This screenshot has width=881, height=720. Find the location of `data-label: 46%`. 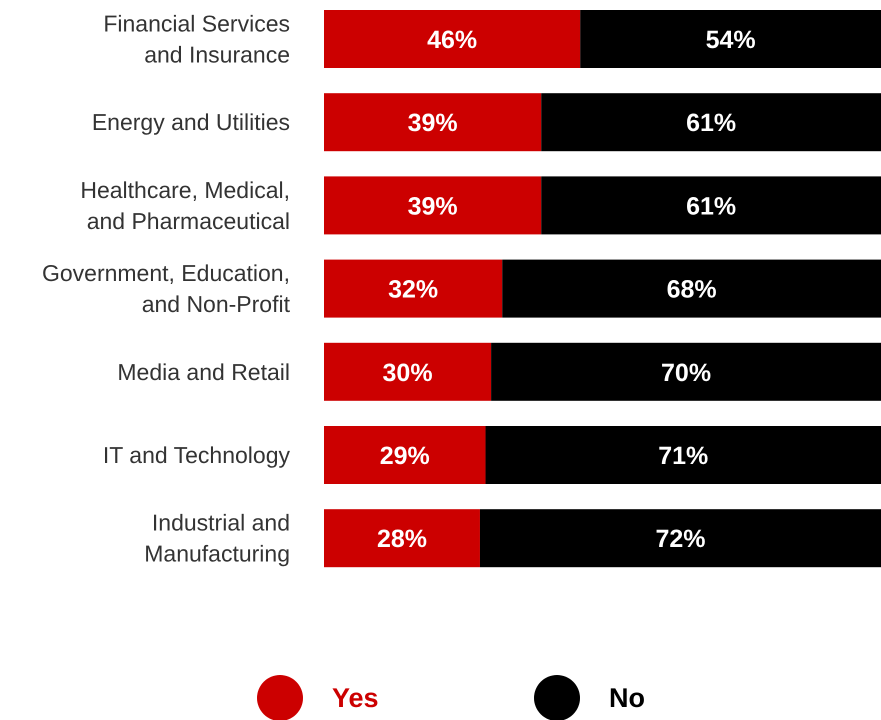

data-label: 46% is located at coordinates (452, 40).